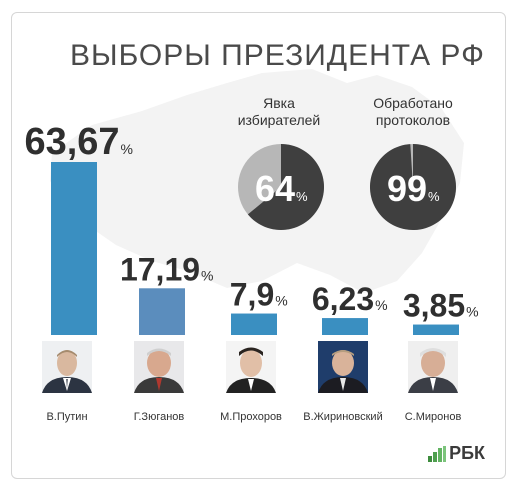 This screenshot has width=515, height=489. Describe the element at coordinates (71, 142) in the screenshot. I see `value-label-putin: 63,67` at that location.